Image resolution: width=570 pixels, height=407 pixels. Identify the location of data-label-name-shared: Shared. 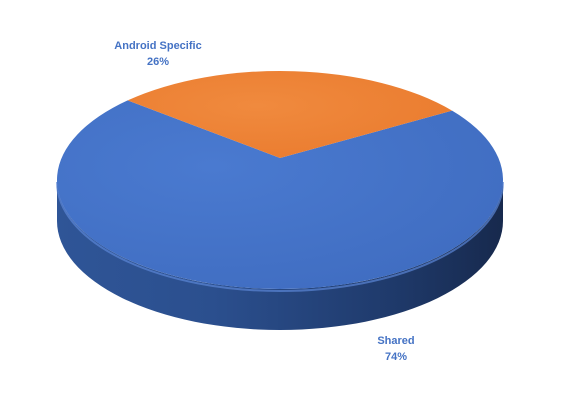
(395, 341).